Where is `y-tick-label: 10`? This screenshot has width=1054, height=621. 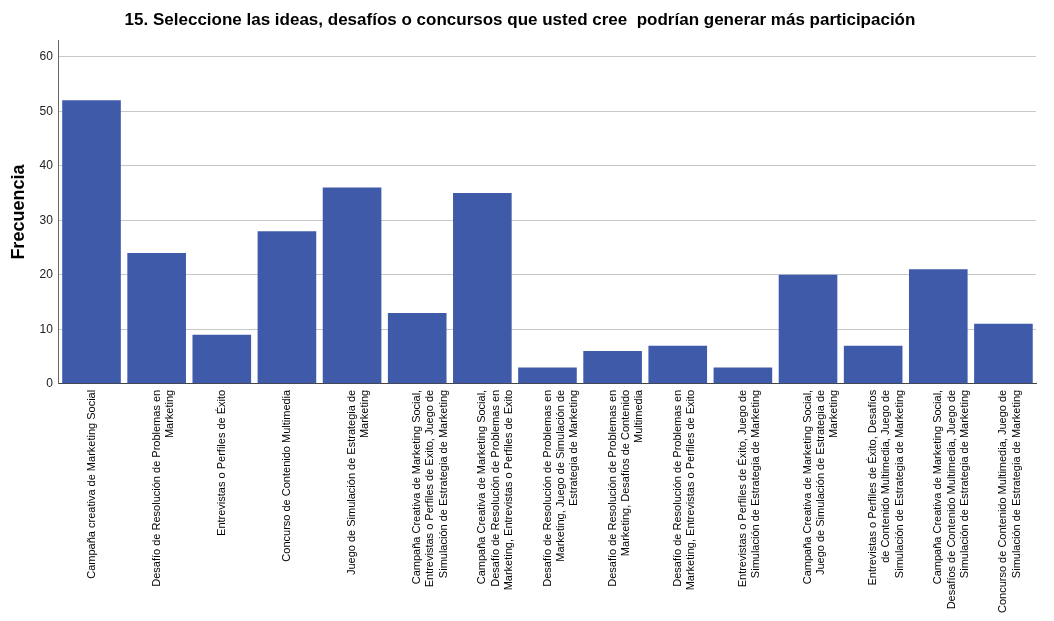
y-tick-label: 10 is located at coordinates (46, 328).